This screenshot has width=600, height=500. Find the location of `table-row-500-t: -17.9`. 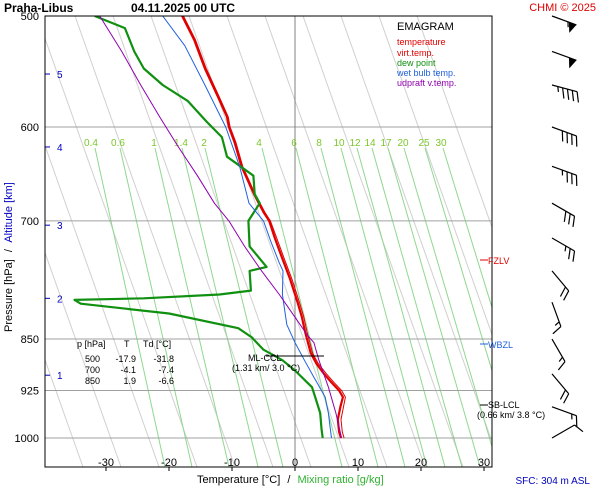

table-row-500-t: -17.9 is located at coordinates (125, 359).